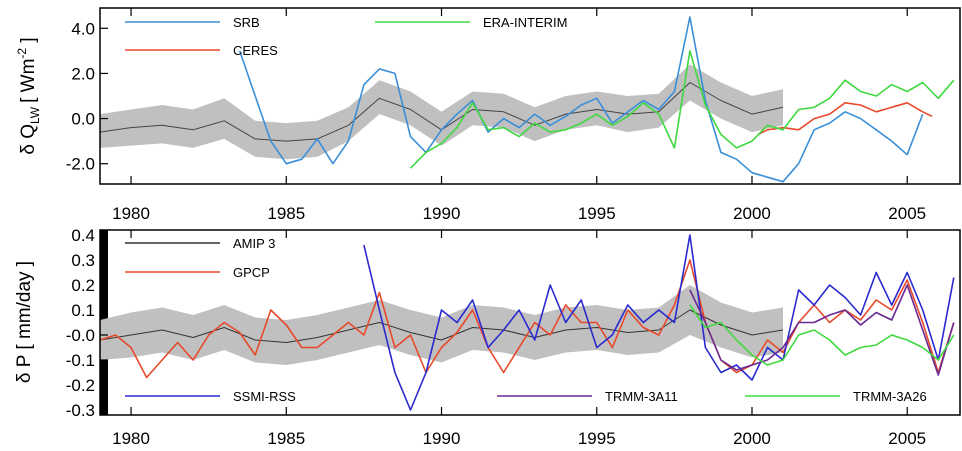  What do you see at coordinates (822, 335) in the screenshot?
I see `series-line-trmm26` at bounding box center [822, 335].